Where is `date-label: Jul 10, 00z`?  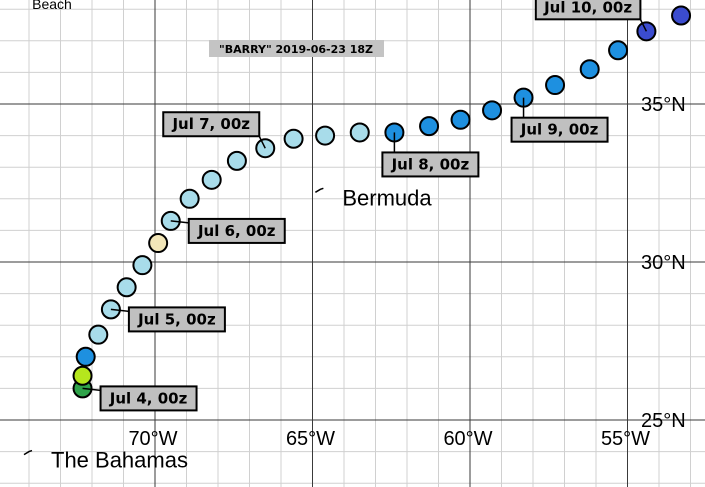 date-label: Jul 10, 00z is located at coordinates (587, 8).